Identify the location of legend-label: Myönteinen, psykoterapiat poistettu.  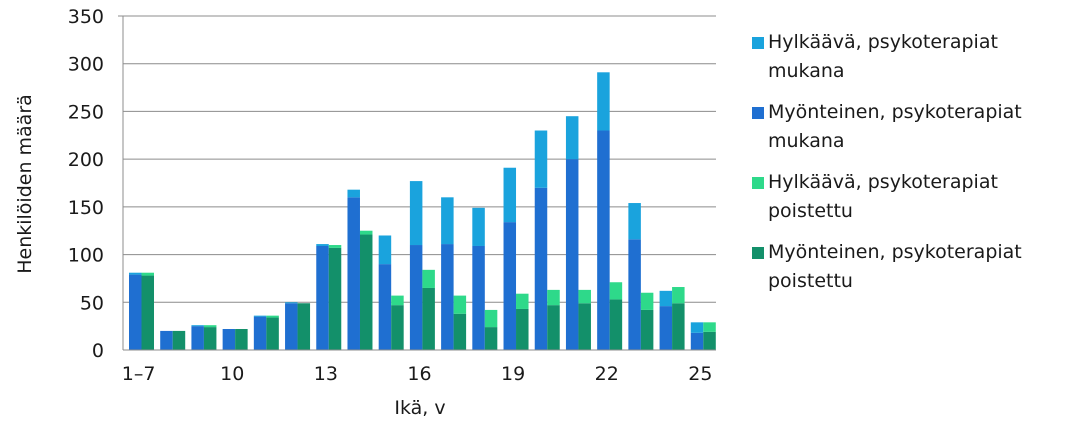
(895, 266).